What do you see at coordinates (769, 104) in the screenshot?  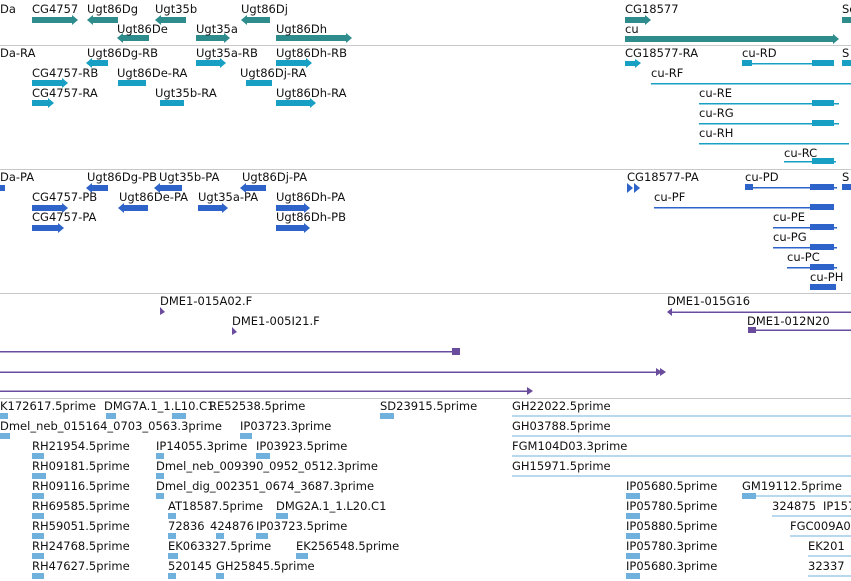 I see `transcript-cu-RE-glyph` at bounding box center [769, 104].